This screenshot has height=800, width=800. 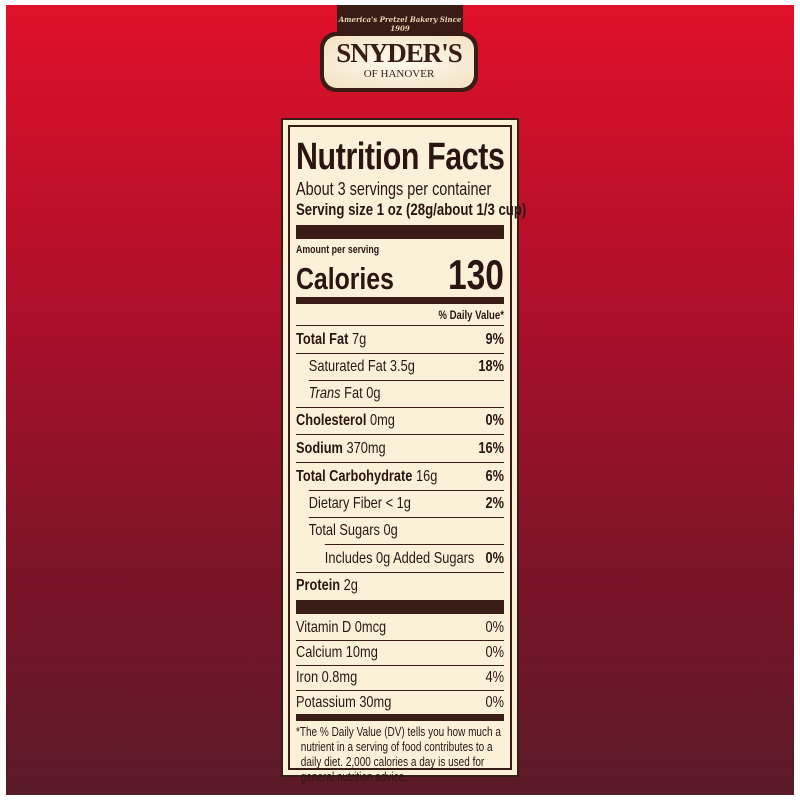 I want to click on nutrient-dv: 16%, so click(x=491, y=448).